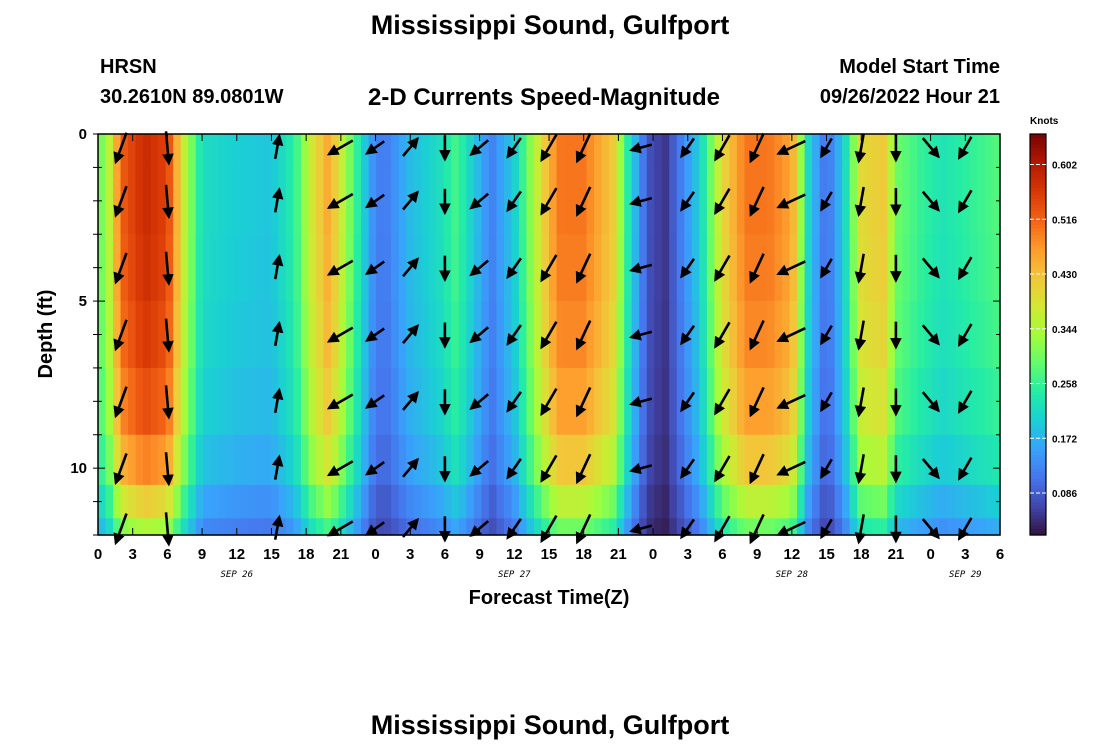 Image resolution: width=1100 pixels, height=750 pixels. What do you see at coordinates (549, 554) in the screenshot?
I see `x-tick-label: 15` at bounding box center [549, 554].